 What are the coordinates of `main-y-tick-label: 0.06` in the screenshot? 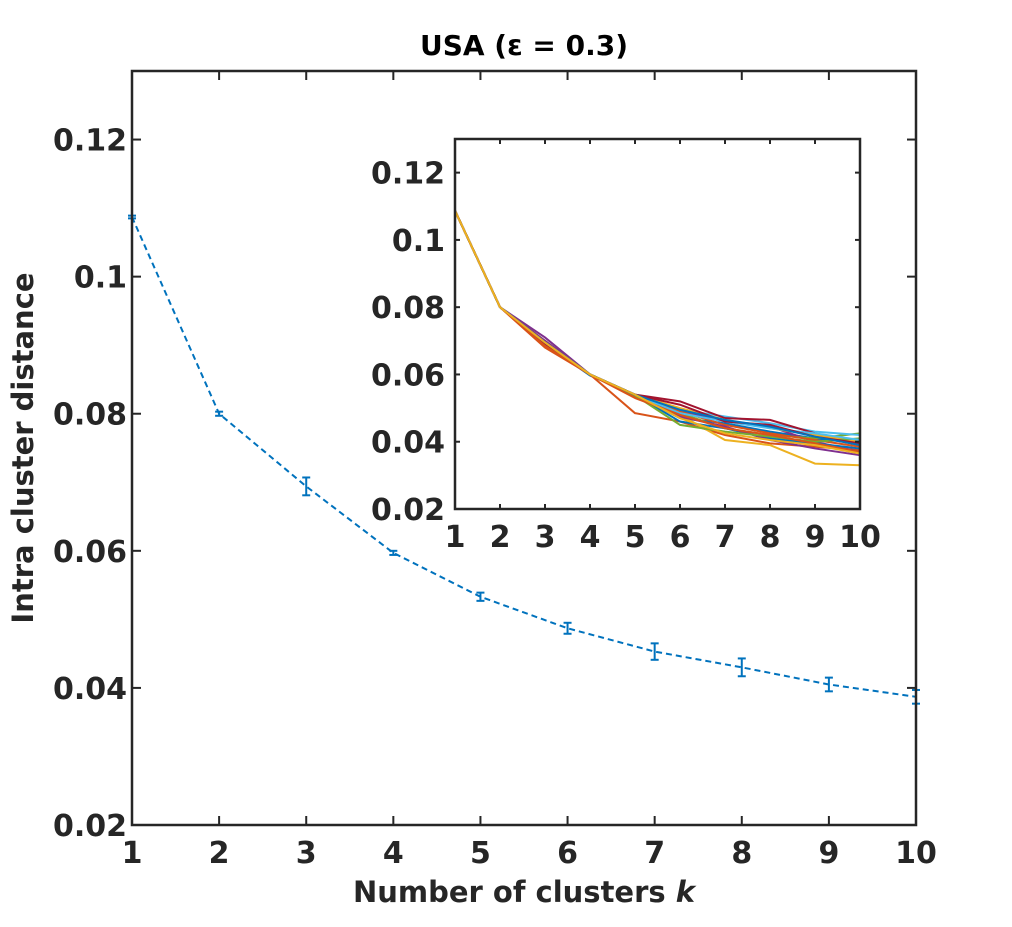 It's located at (90, 552).